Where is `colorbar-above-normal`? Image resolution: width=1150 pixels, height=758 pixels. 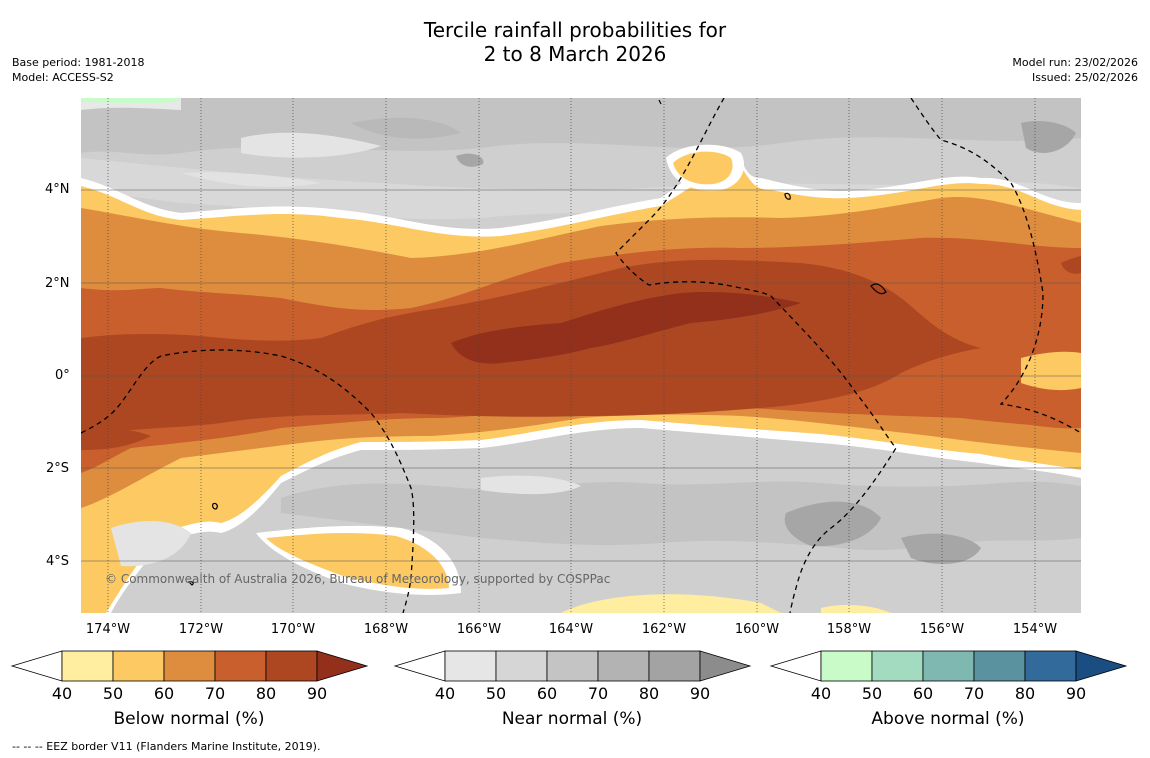
colorbar-above-normal is located at coordinates (948, 666).